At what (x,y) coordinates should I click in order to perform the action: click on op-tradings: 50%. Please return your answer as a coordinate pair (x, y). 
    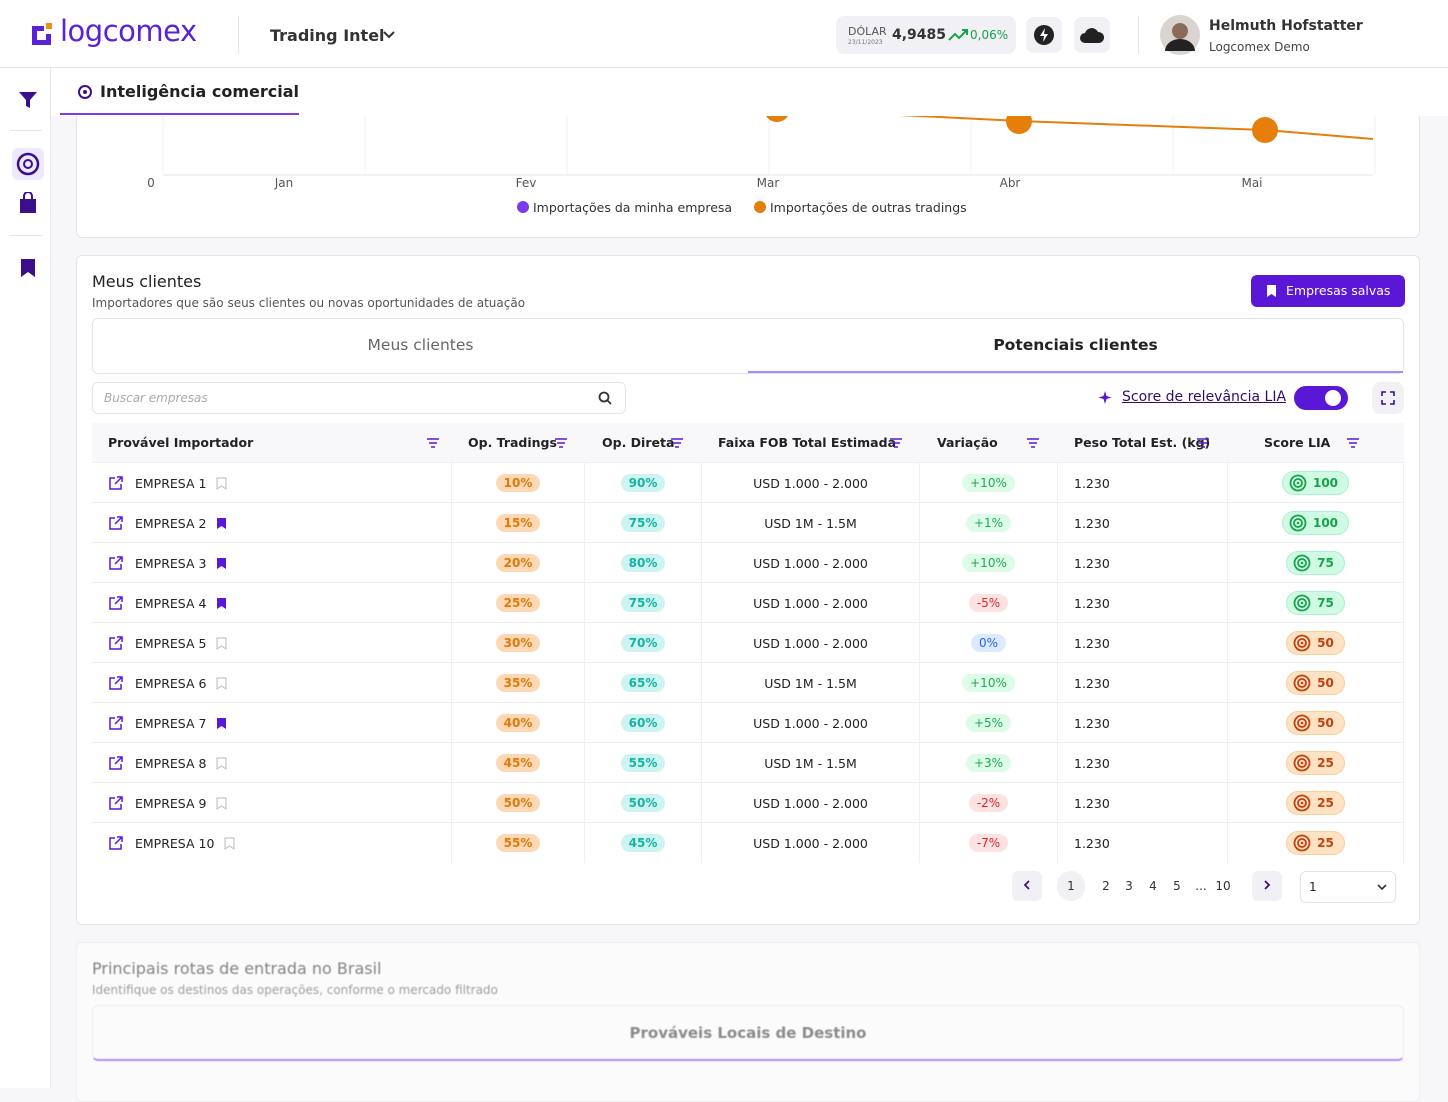
    Looking at the image, I should click on (518, 803).